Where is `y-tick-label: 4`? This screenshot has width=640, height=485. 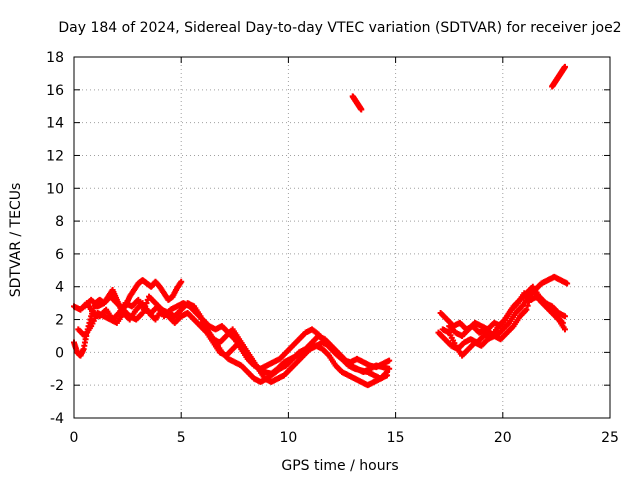
y-tick-label: 4 is located at coordinates (59, 288).